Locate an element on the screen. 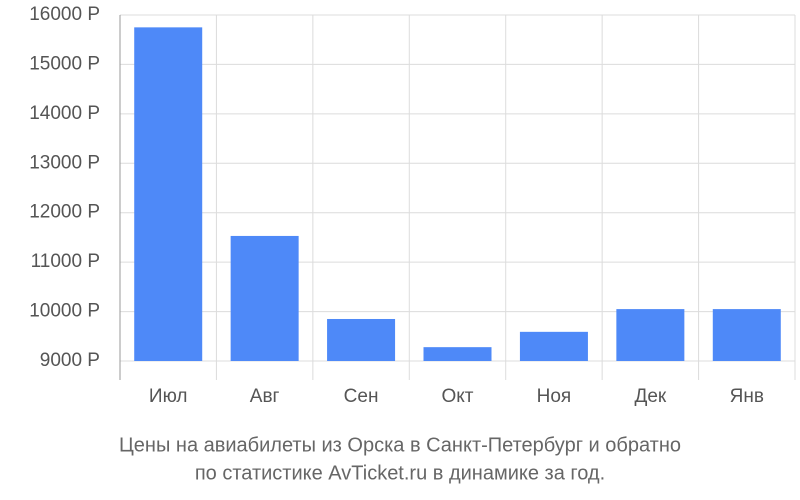 The height and width of the screenshot is (500, 800). y-tick-label: 11000 Р is located at coordinates (65, 261).